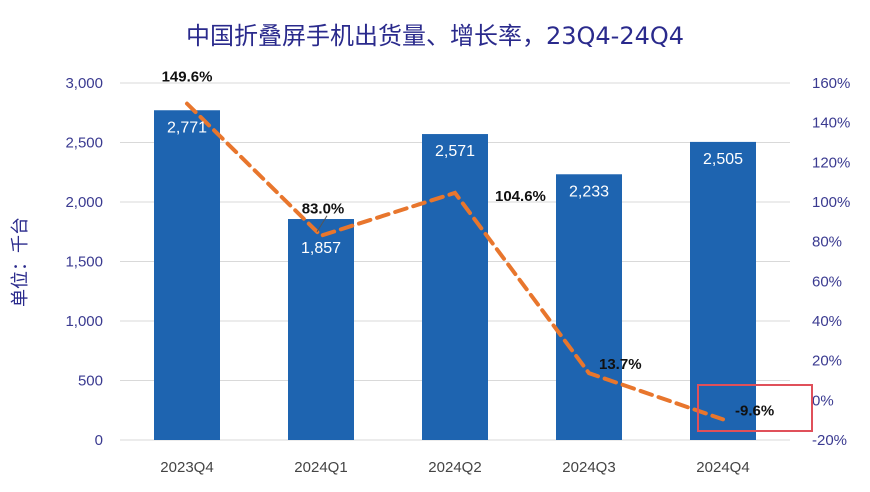  Describe the element at coordinates (455, 151) in the screenshot. I see `bar-value-label: 2,571` at that location.